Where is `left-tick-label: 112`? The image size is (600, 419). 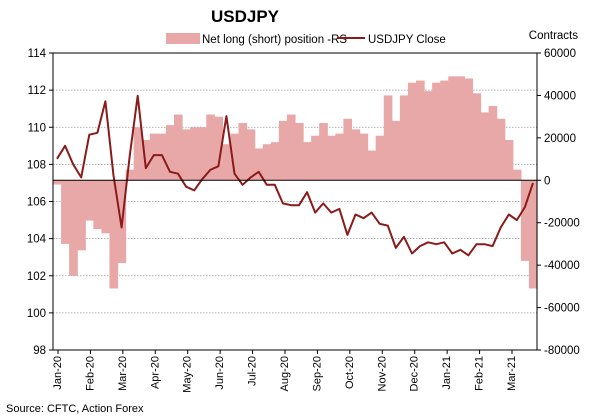
left-tick-label: 112 is located at coordinates (37, 91).